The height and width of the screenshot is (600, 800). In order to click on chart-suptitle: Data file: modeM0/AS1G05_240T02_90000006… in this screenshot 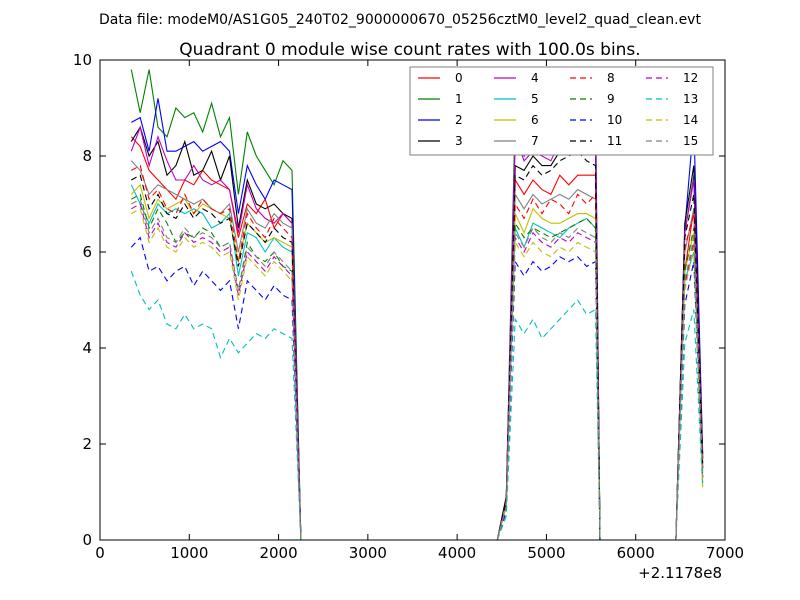, I will do `click(400, 20)`.